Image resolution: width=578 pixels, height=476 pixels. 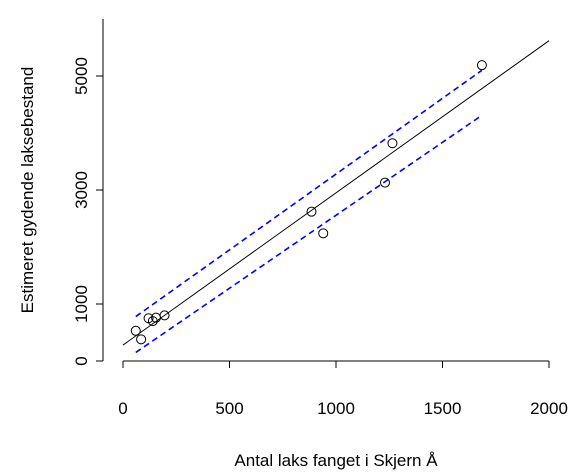 What do you see at coordinates (81, 76) in the screenshot?
I see `y-tick-label: 5000` at bounding box center [81, 76].